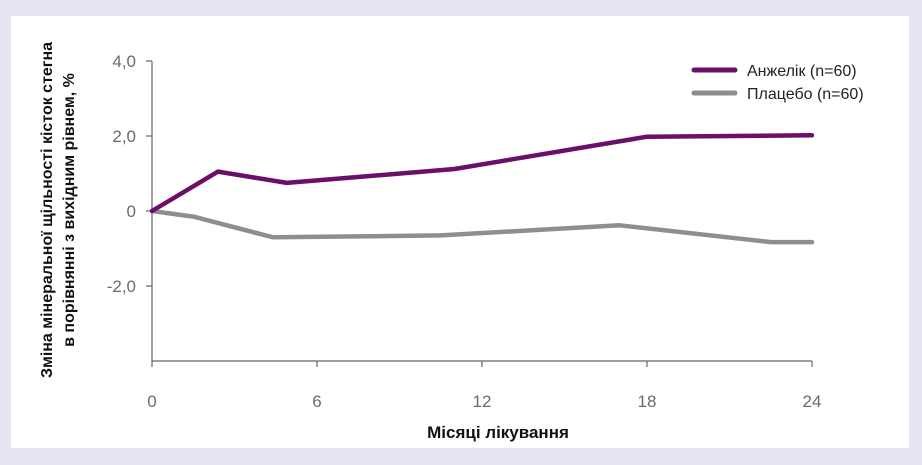 Image resolution: width=922 pixels, height=465 pixels. I want to click on x-tick-label: 6, so click(316, 401).